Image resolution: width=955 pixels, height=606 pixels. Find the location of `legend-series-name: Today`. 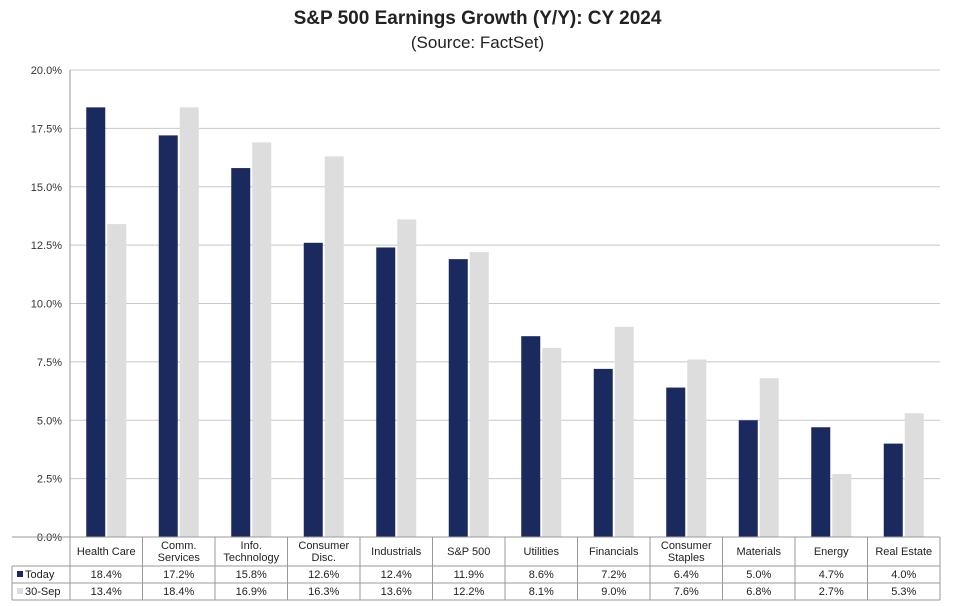

legend-series-name: Today is located at coordinates (40, 575).